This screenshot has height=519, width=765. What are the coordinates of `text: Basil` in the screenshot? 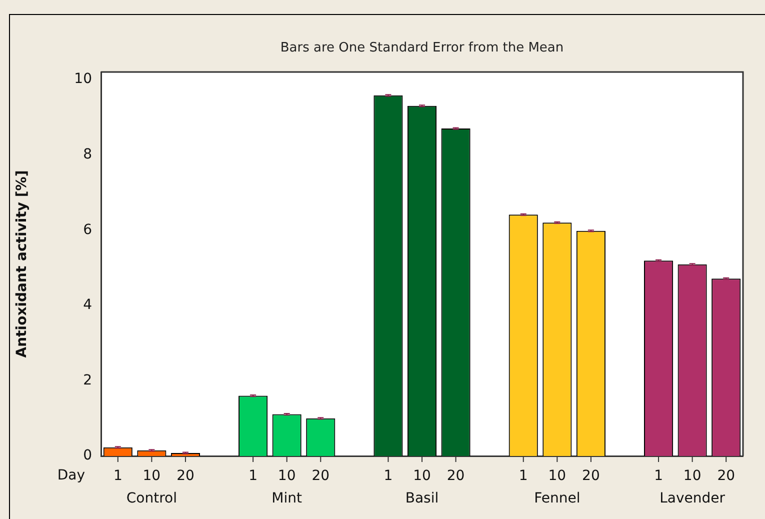 It's located at (422, 498).